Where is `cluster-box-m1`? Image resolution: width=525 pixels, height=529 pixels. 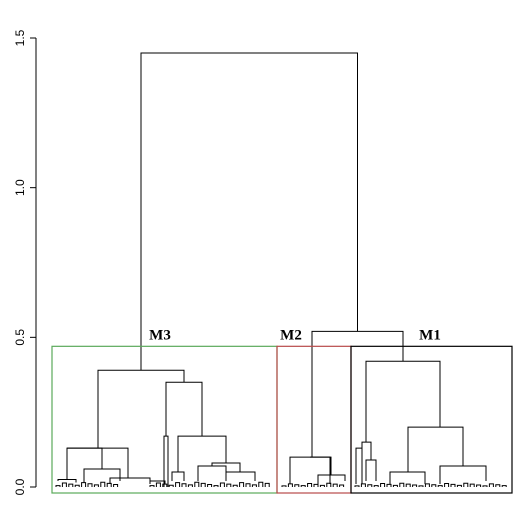 cluster-box-m1 is located at coordinates (431, 419).